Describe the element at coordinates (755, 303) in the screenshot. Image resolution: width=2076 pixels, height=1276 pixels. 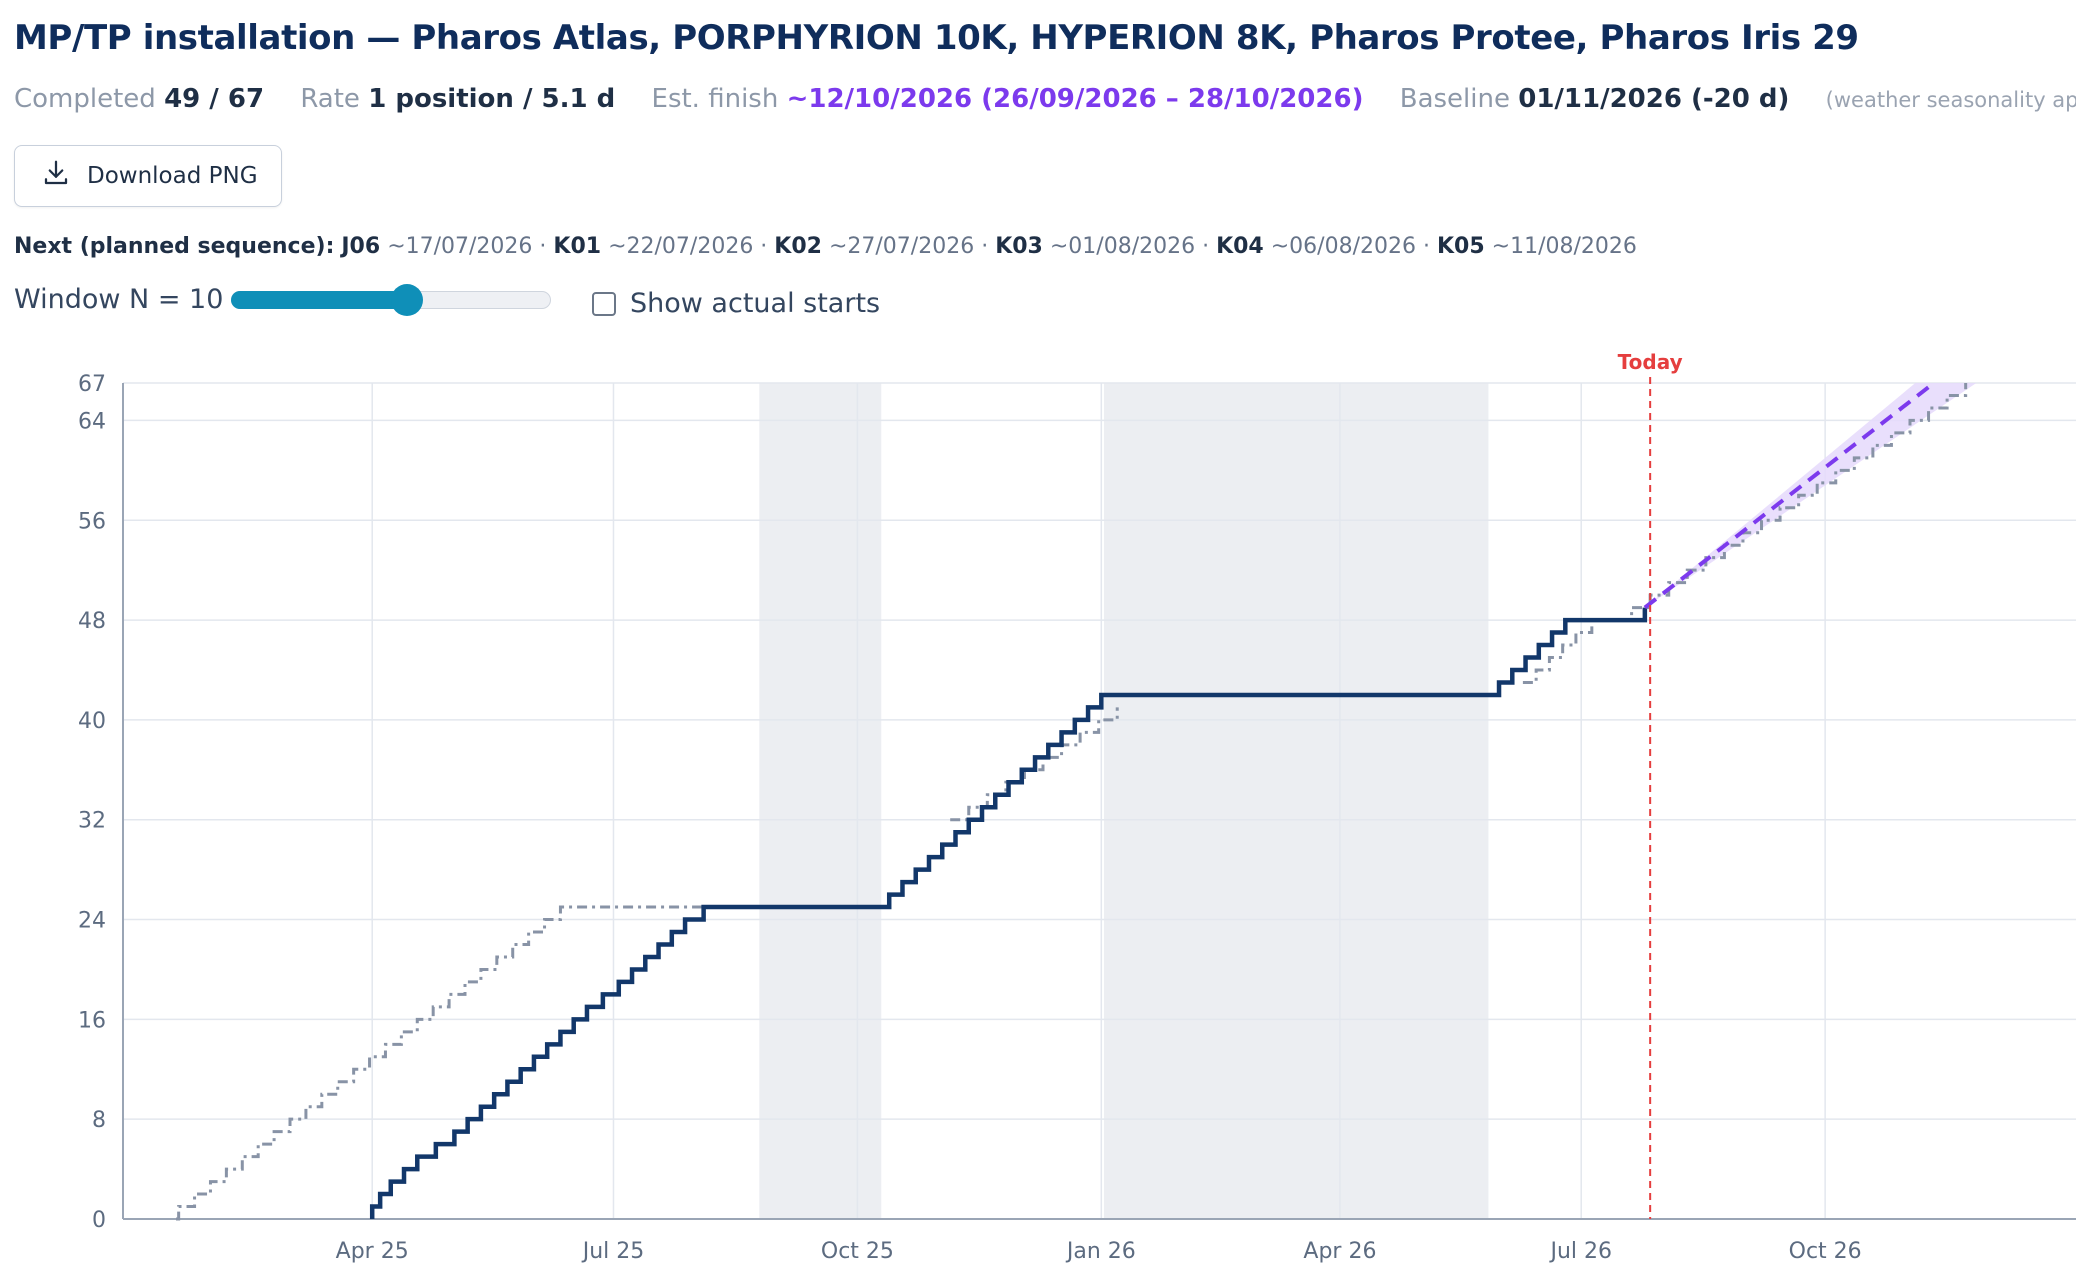
I see `show-actual-starts-label: Show actual starts` at that location.